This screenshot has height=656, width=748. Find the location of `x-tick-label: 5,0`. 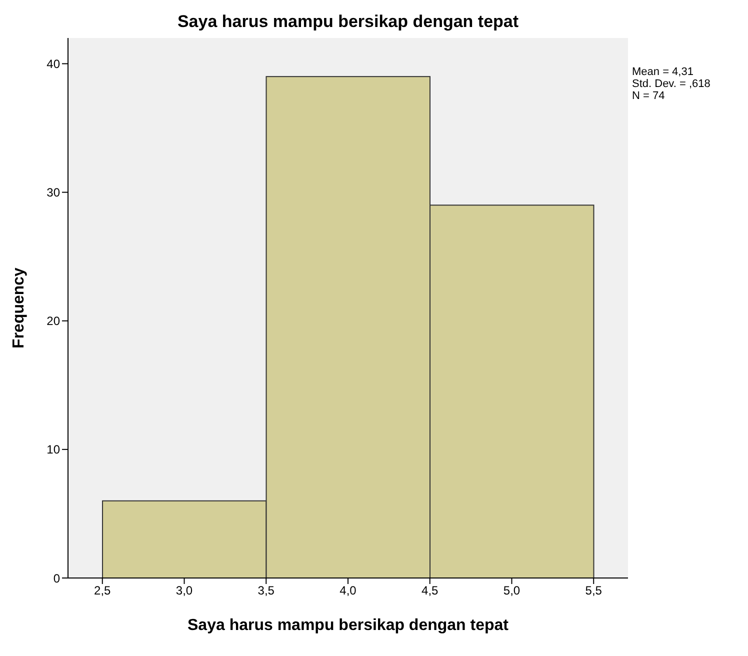

x-tick-label: 5,0 is located at coordinates (511, 591).